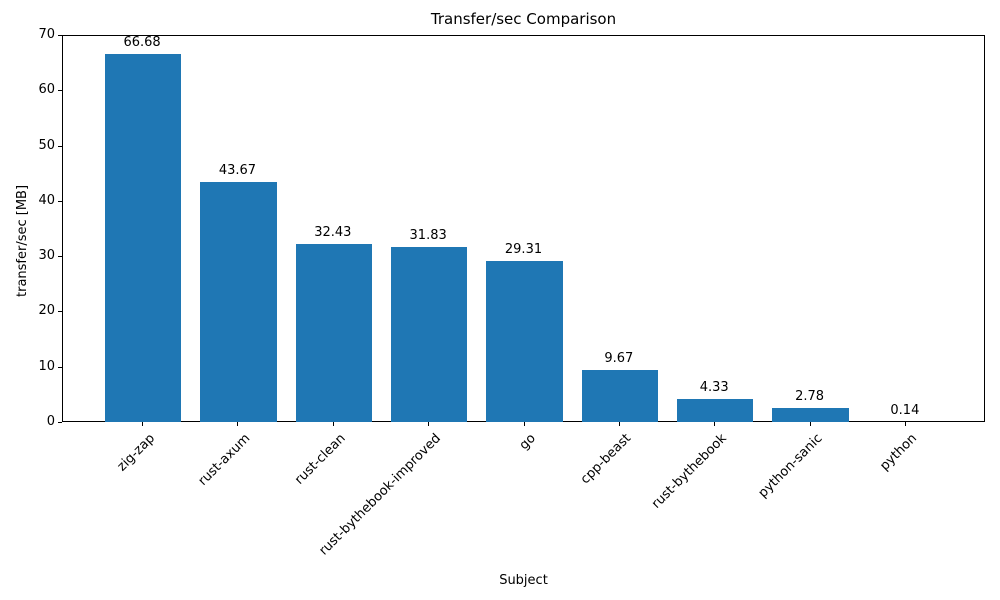  I want to click on bar-value-label: 29.31, so click(523, 249).